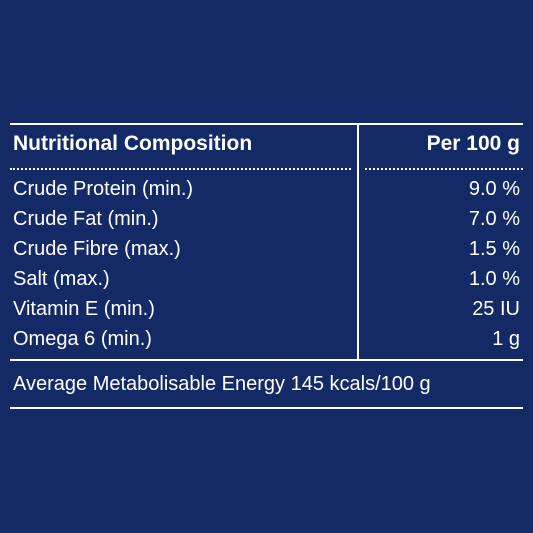 The height and width of the screenshot is (533, 533). Describe the element at coordinates (473, 143) in the screenshot. I see `amount-column-header: Per 100 g` at that location.